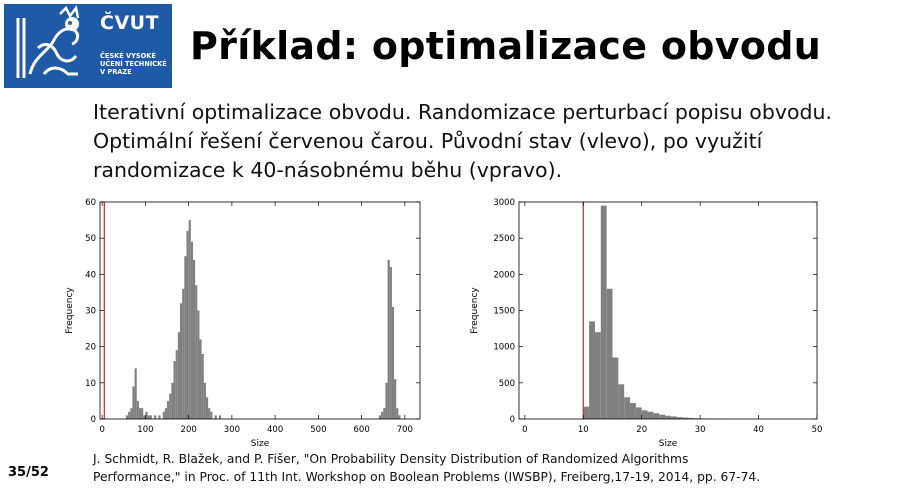 This screenshot has height=491, width=900. I want to click on y-tick-label: 30, so click(90, 312).